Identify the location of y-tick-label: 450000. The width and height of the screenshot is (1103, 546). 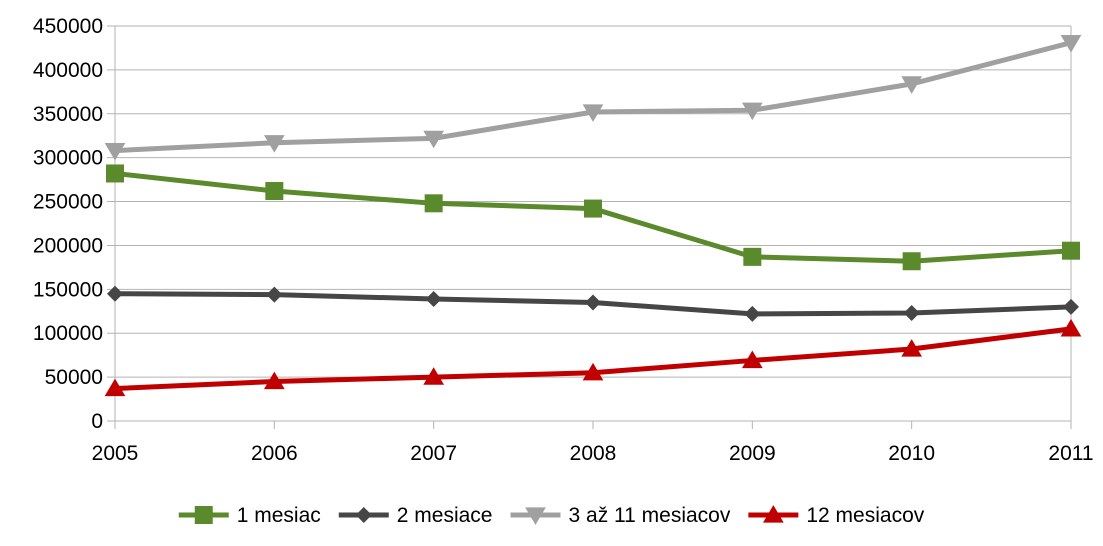
(68, 26).